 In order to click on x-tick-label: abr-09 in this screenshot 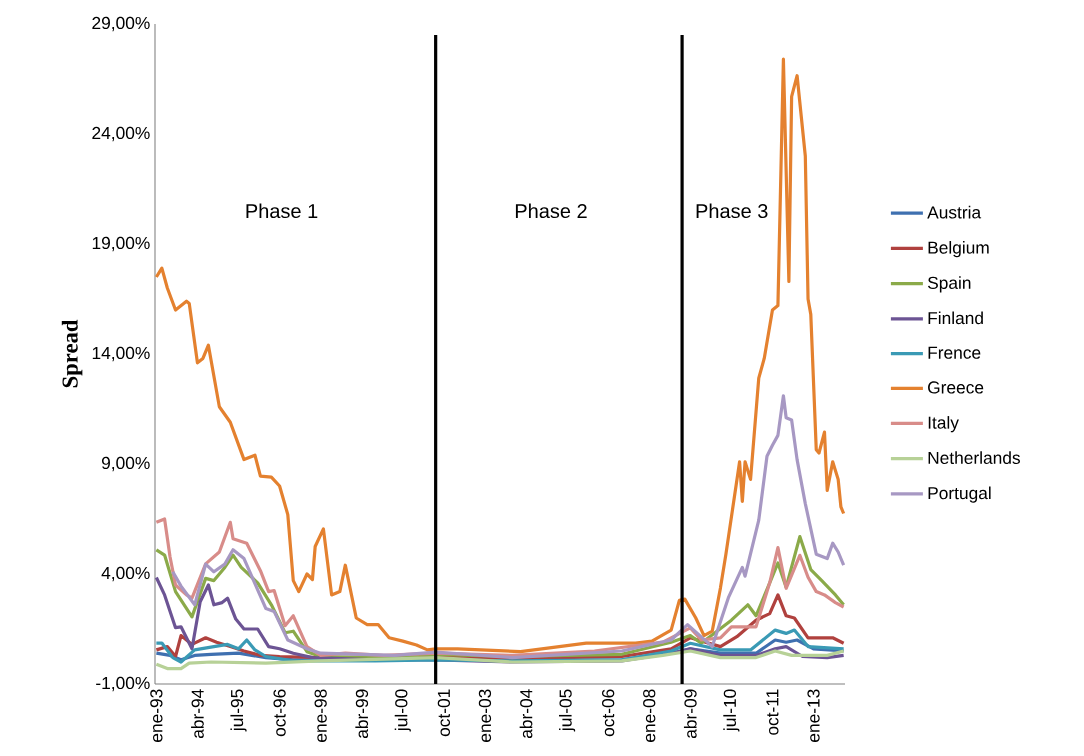, I will do `click(690, 714)`.